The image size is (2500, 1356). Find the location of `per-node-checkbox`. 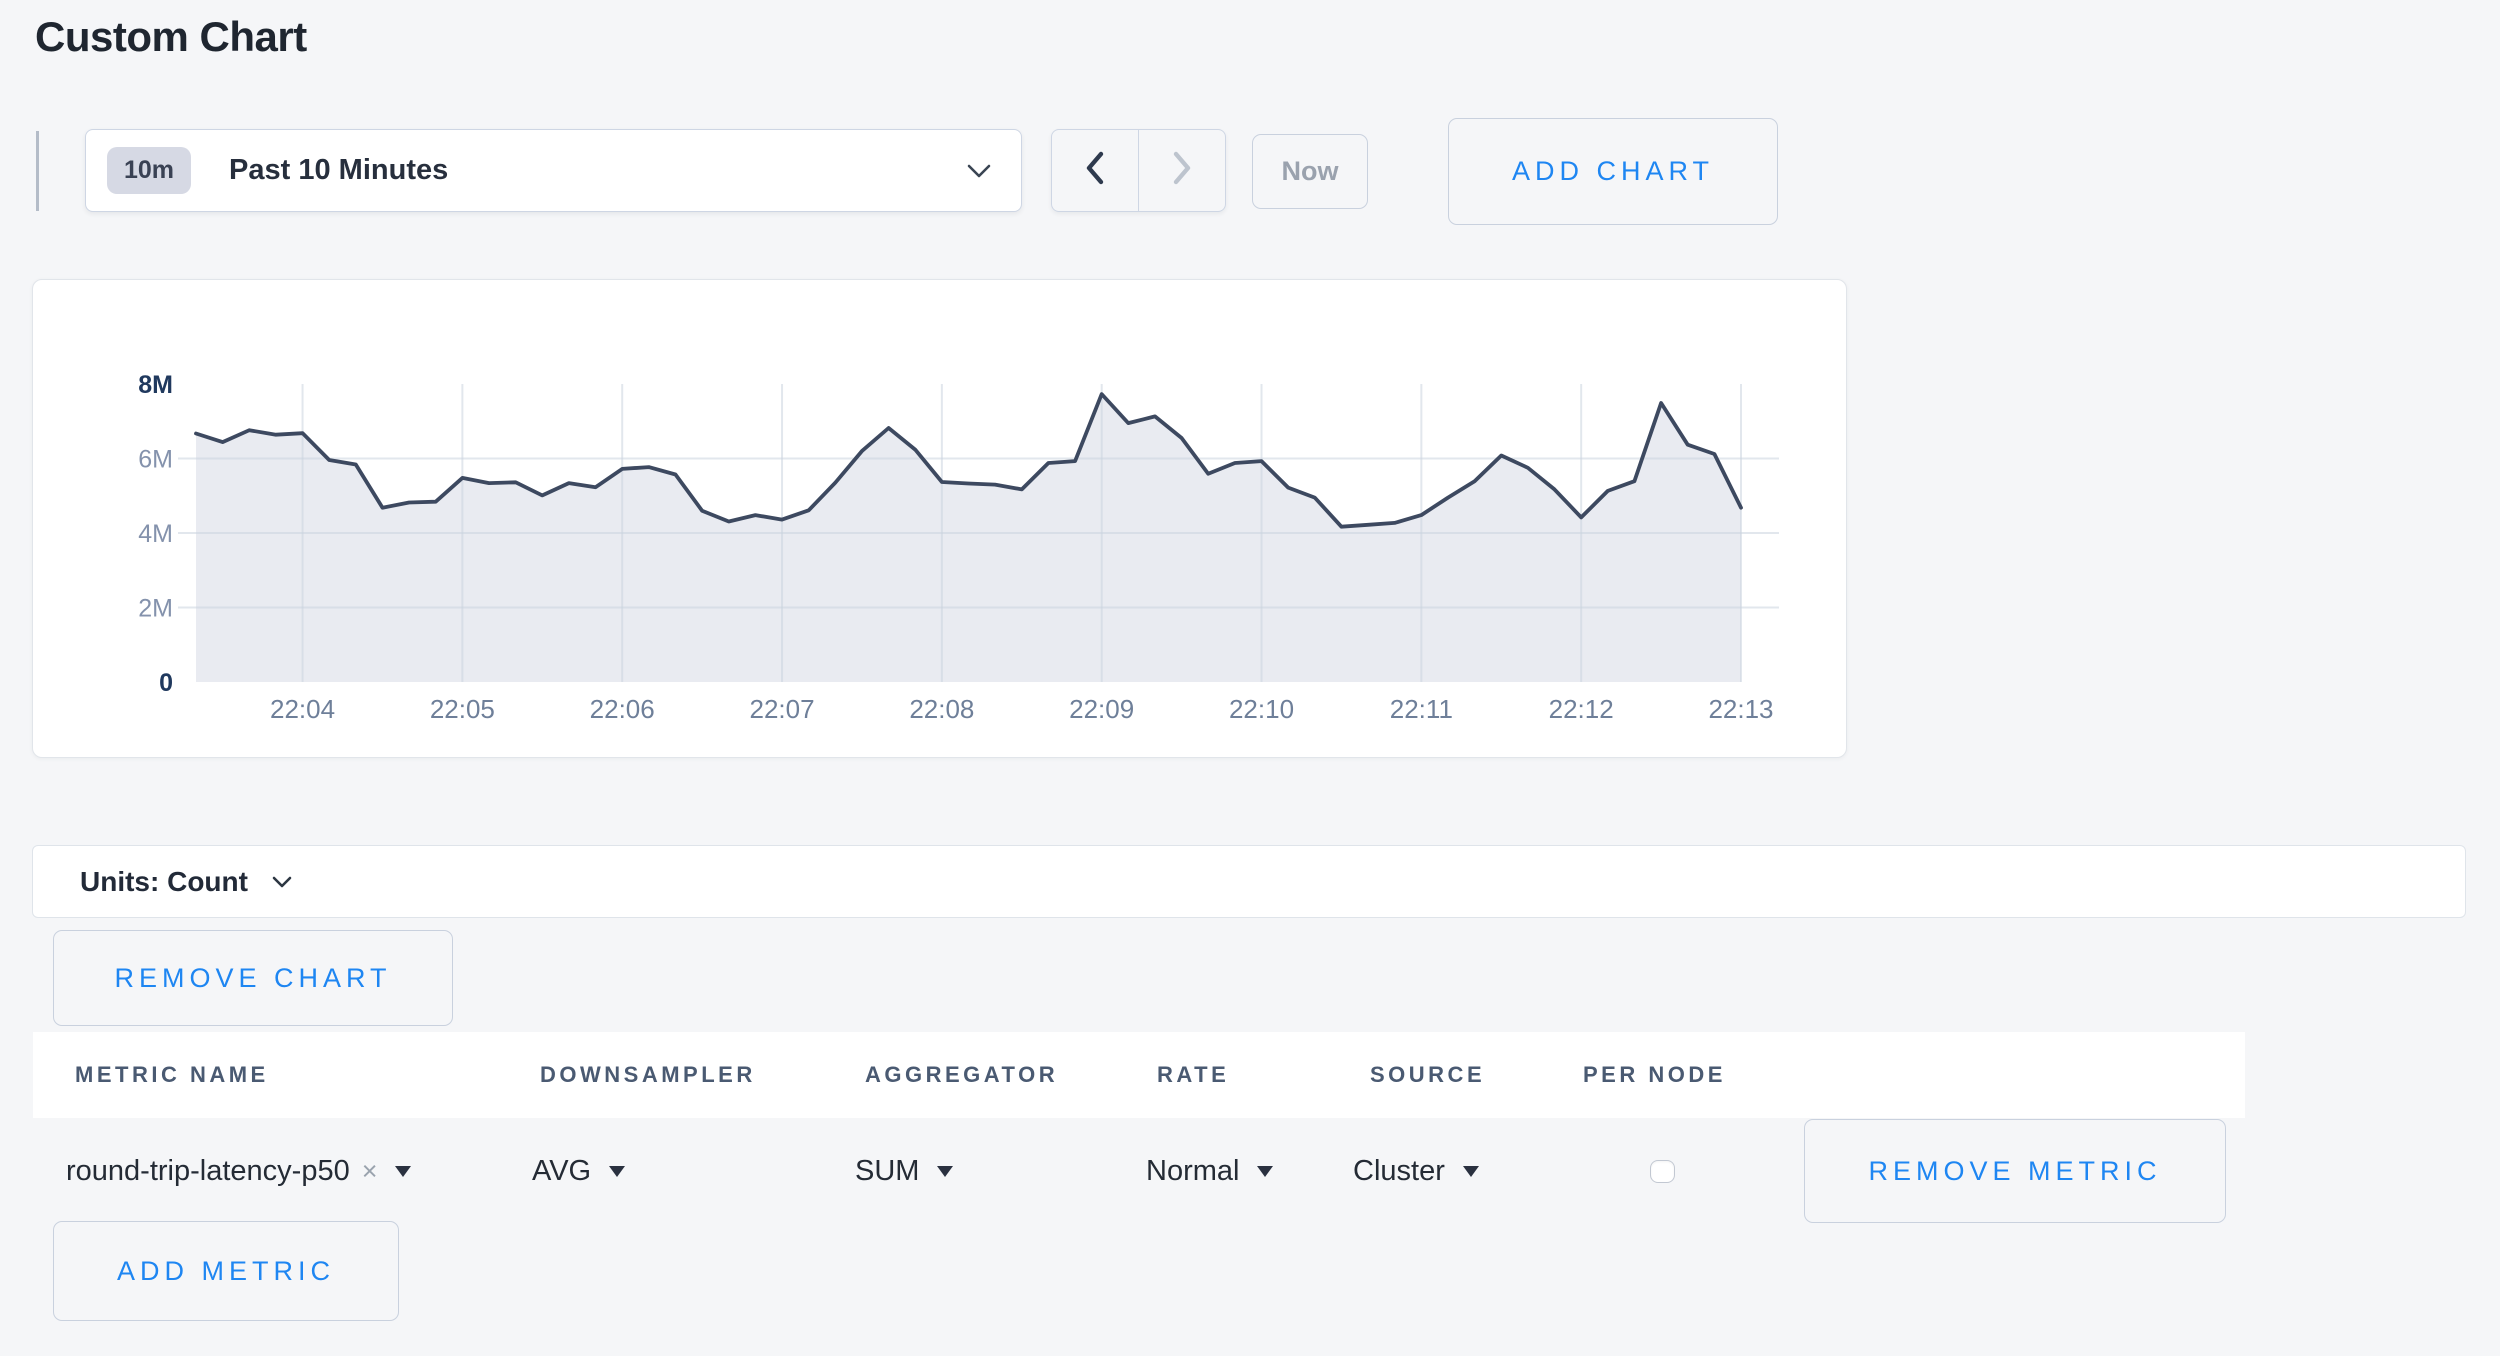

per-node-checkbox is located at coordinates (1662, 1171).